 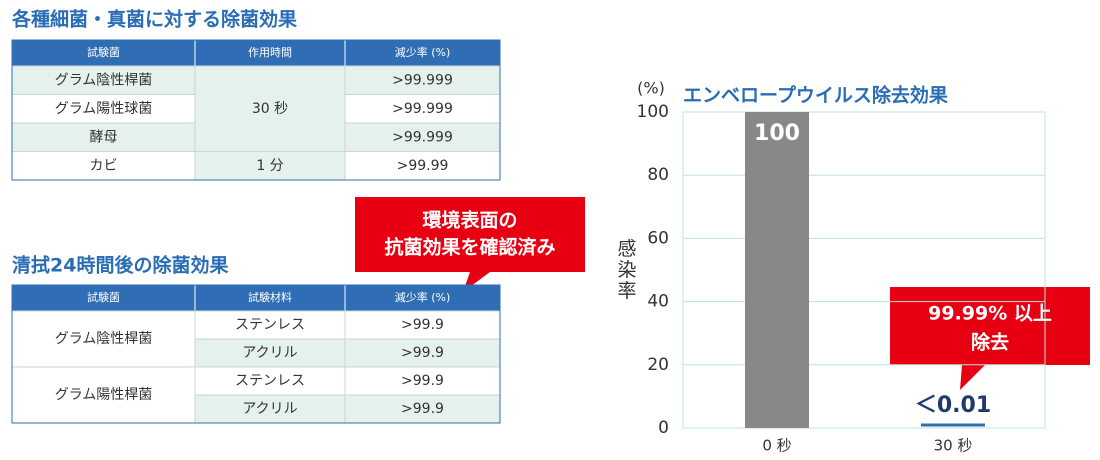 What do you see at coordinates (815, 95) in the screenshot?
I see `chart-title: エンベロープウイルス除去効果` at bounding box center [815, 95].